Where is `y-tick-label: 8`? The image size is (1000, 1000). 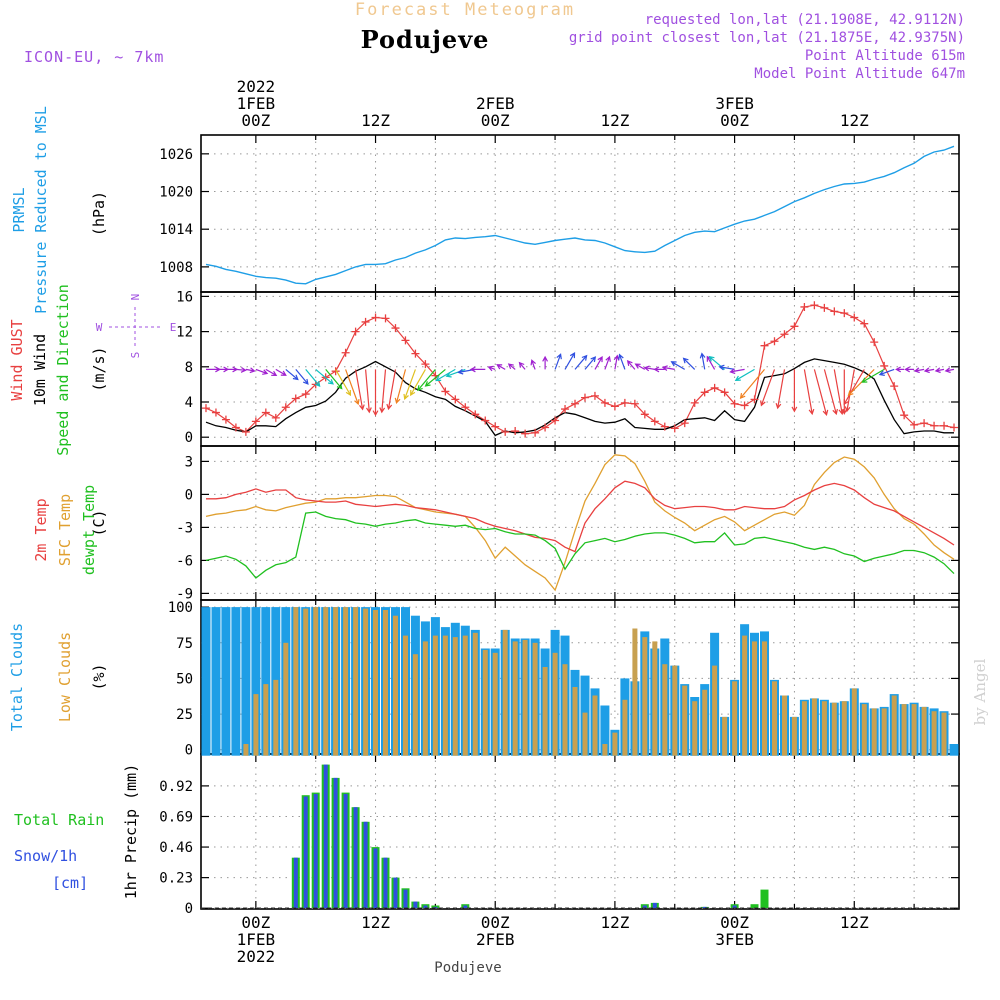 y-tick-label: 8 is located at coordinates (189, 368).